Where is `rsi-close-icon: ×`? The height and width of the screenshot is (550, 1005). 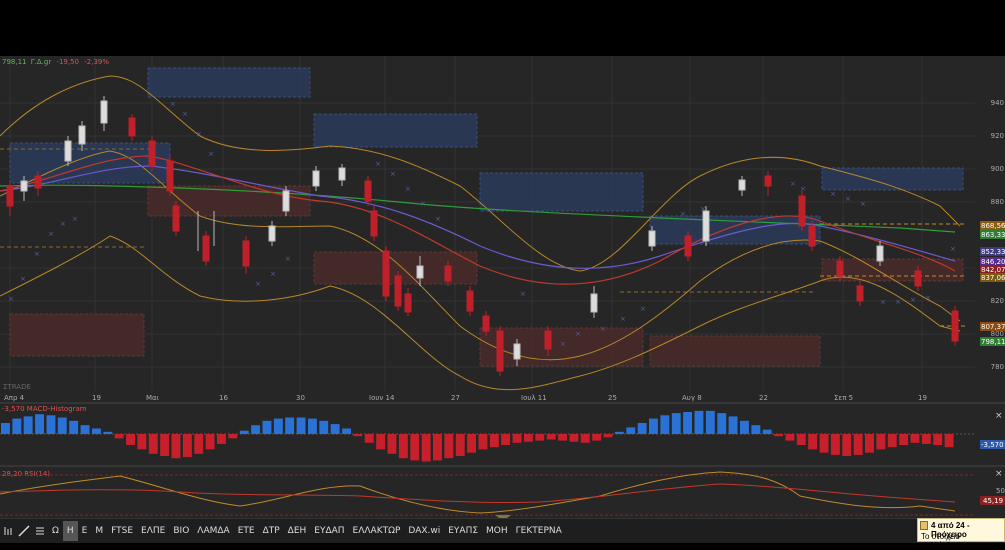
rsi-close-icon: × is located at coordinates (999, 474).